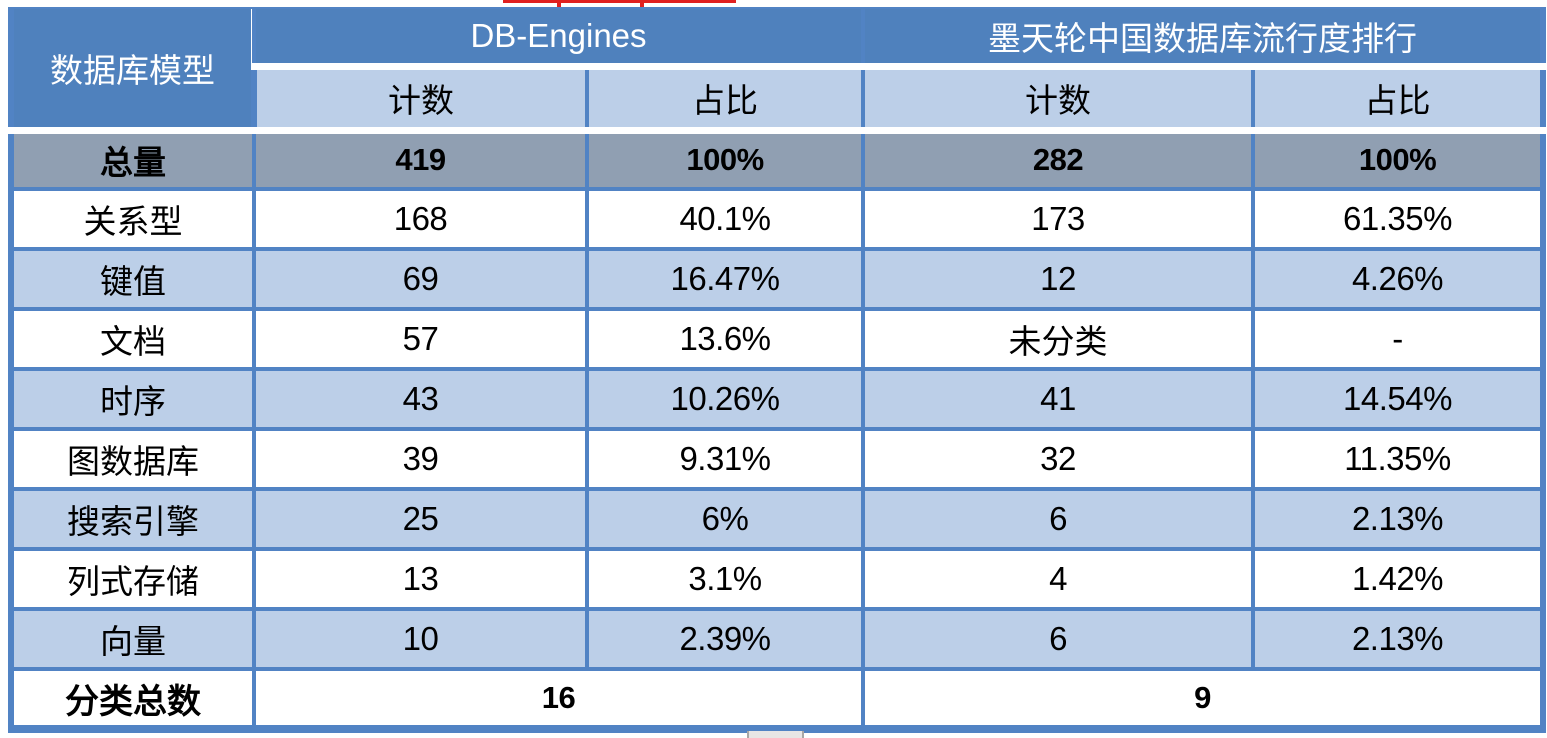  I want to click on table-row-category-count: 分类总数 16 9, so click(777, 700).